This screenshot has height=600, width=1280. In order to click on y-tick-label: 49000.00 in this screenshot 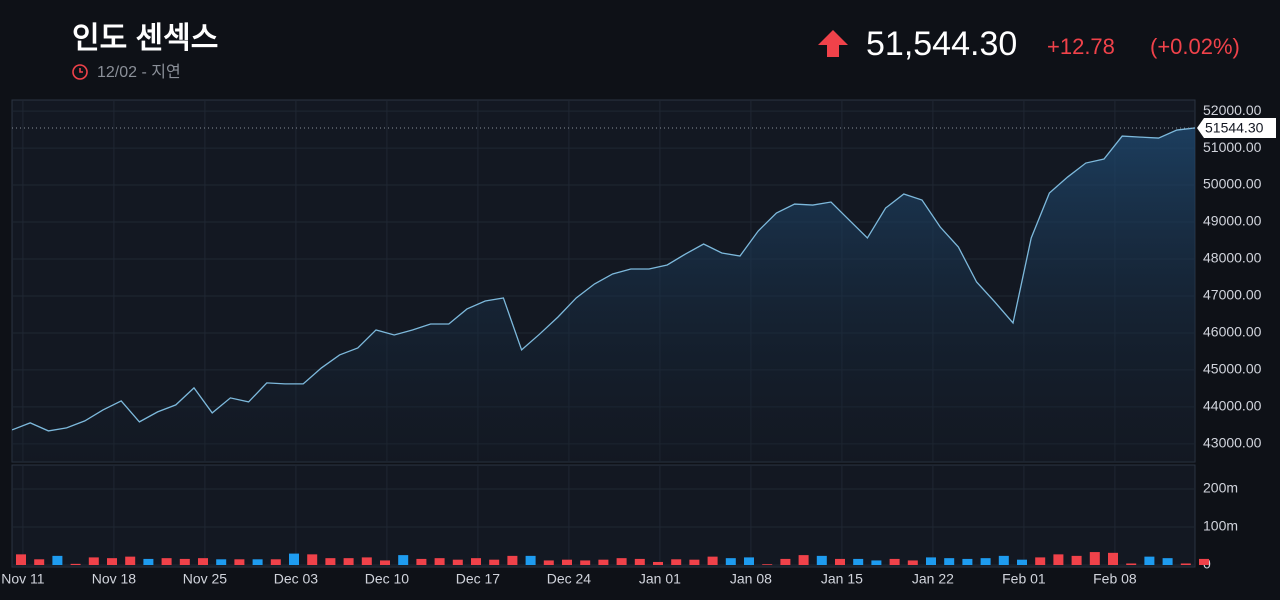, I will do `click(1232, 221)`.